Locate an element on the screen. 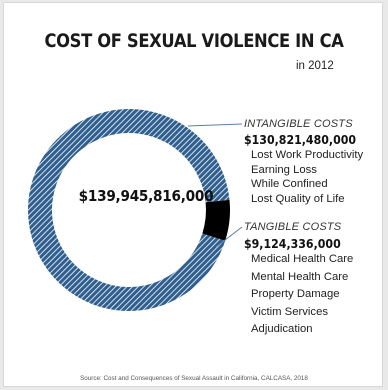  legend-intangible-amount: $130,821,480,000 is located at coordinates (300, 139).